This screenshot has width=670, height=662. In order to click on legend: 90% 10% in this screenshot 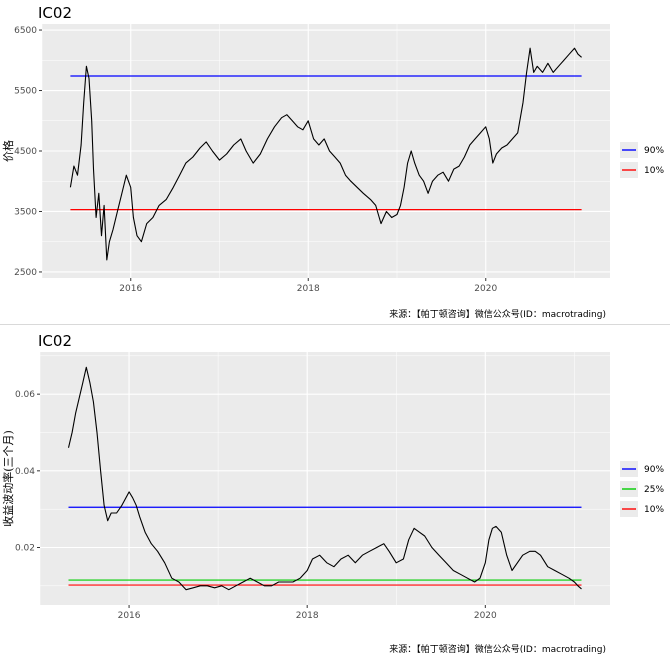, I will do `click(642, 160)`.